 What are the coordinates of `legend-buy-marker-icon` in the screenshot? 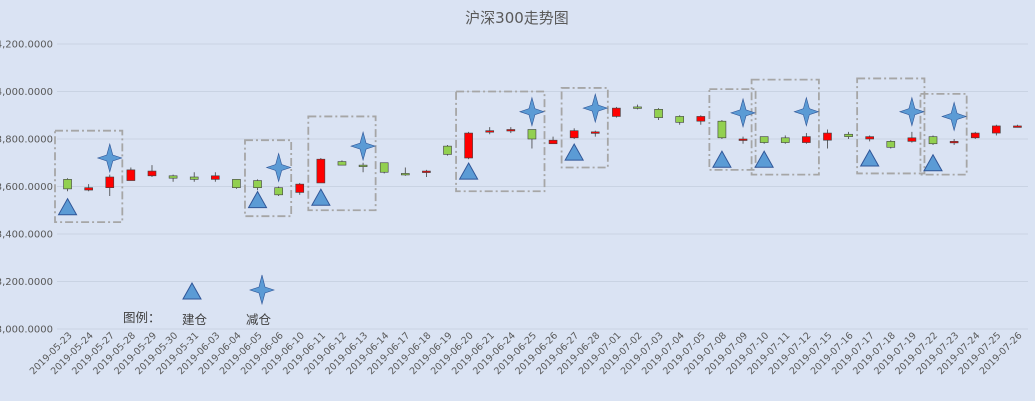 It's located at (192, 290).